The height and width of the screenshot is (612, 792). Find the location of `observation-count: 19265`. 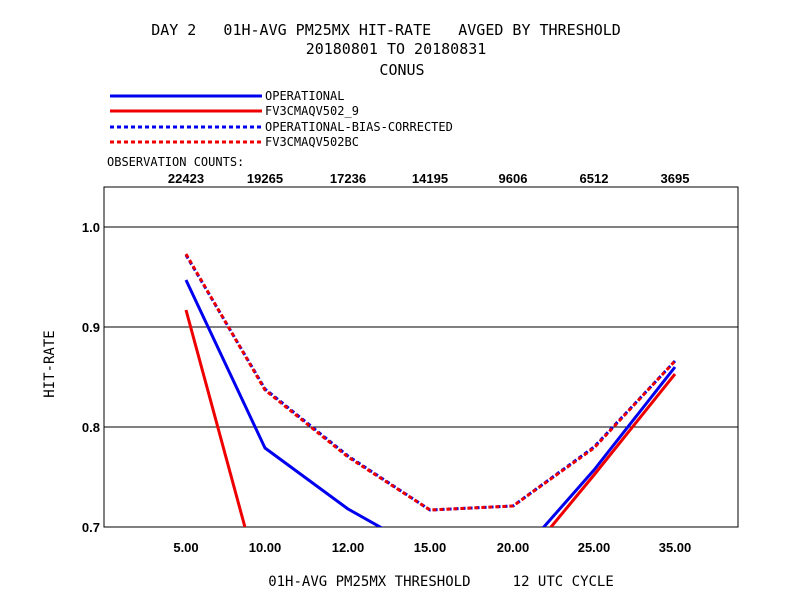

observation-count: 19265 is located at coordinates (265, 178).